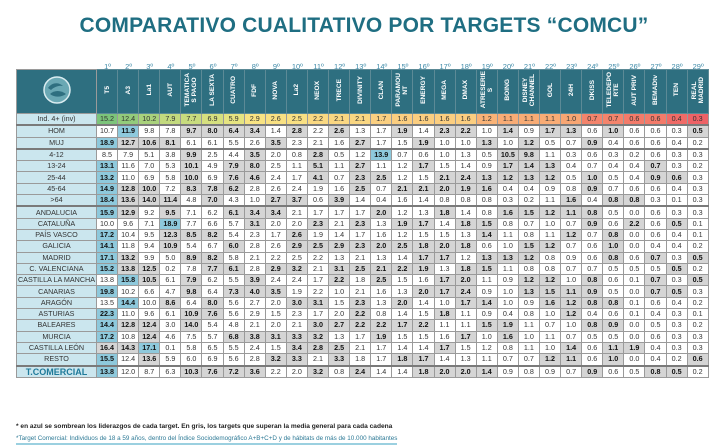 Image resolution: width=728 pixels, height=446 pixels. What do you see at coordinates (402, 223) in the screenshot?
I see `cell-value: 1.9` at bounding box center [402, 223].